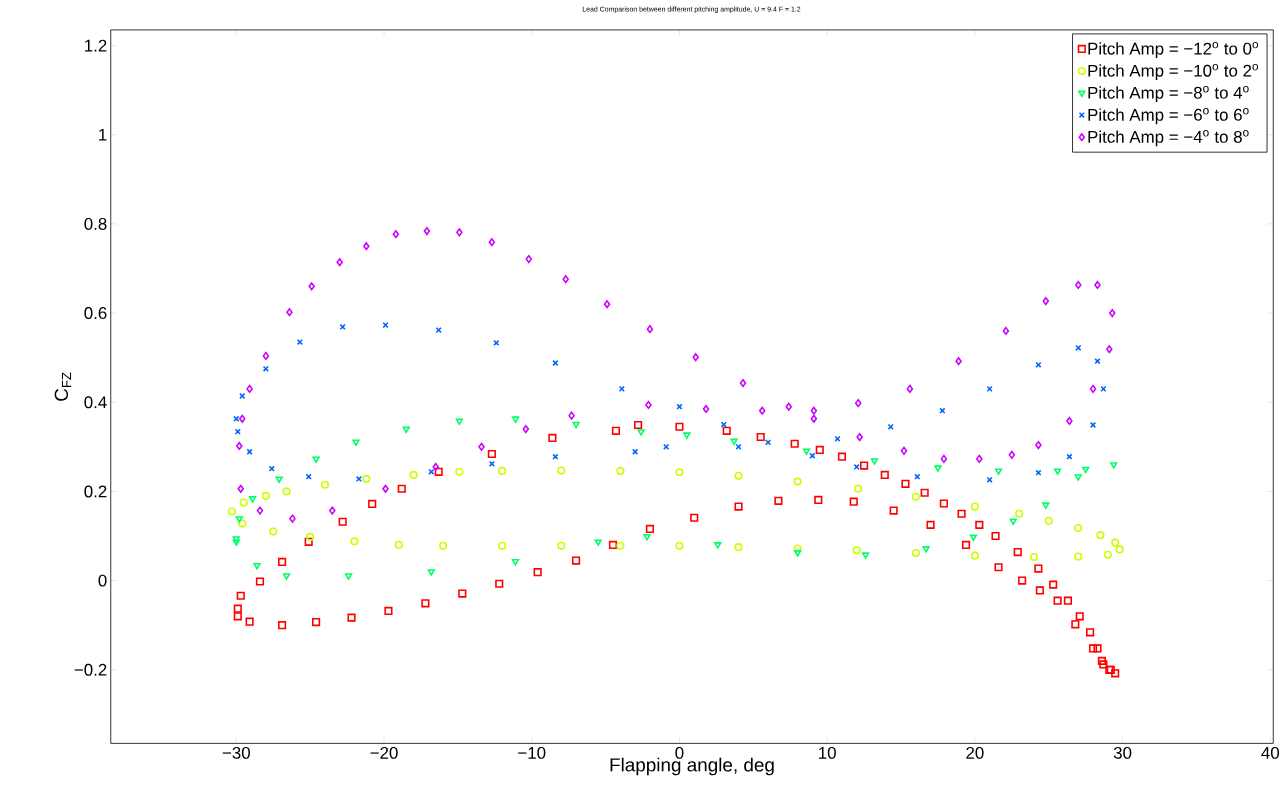 The image size is (1283, 804). I want to click on x-tick-label: 20, so click(975, 752).